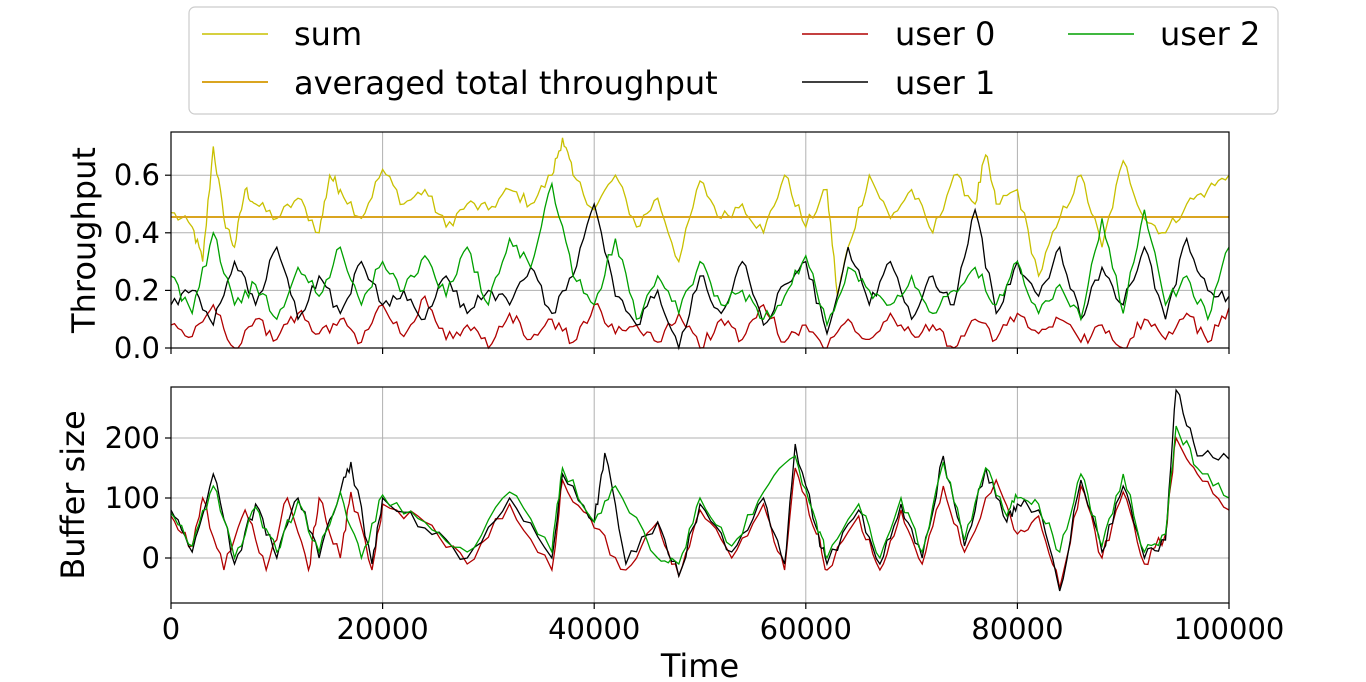 The height and width of the screenshot is (682, 1366). I want to click on throughput-ytick-label-3: 0.6, so click(137, 175).